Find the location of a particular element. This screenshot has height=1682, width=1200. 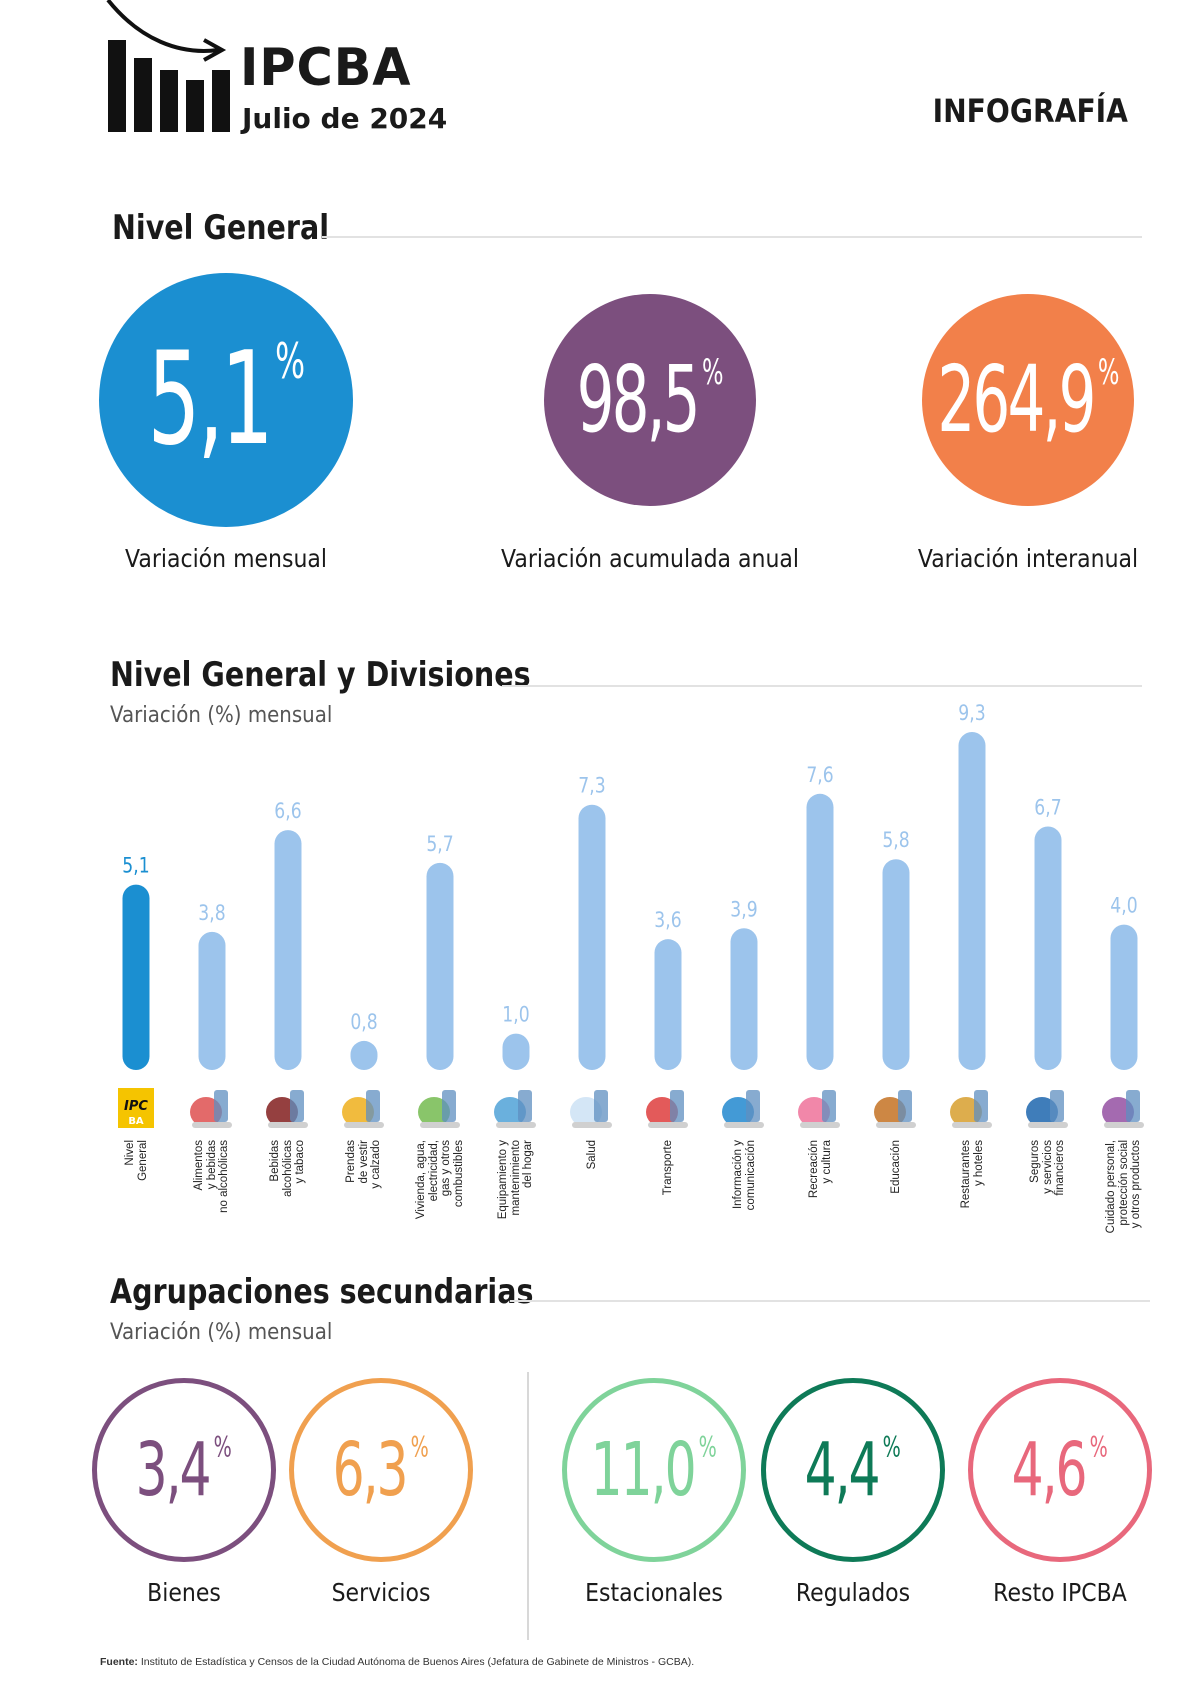

kpi-value: 264,9 is located at coordinates (1016, 399).